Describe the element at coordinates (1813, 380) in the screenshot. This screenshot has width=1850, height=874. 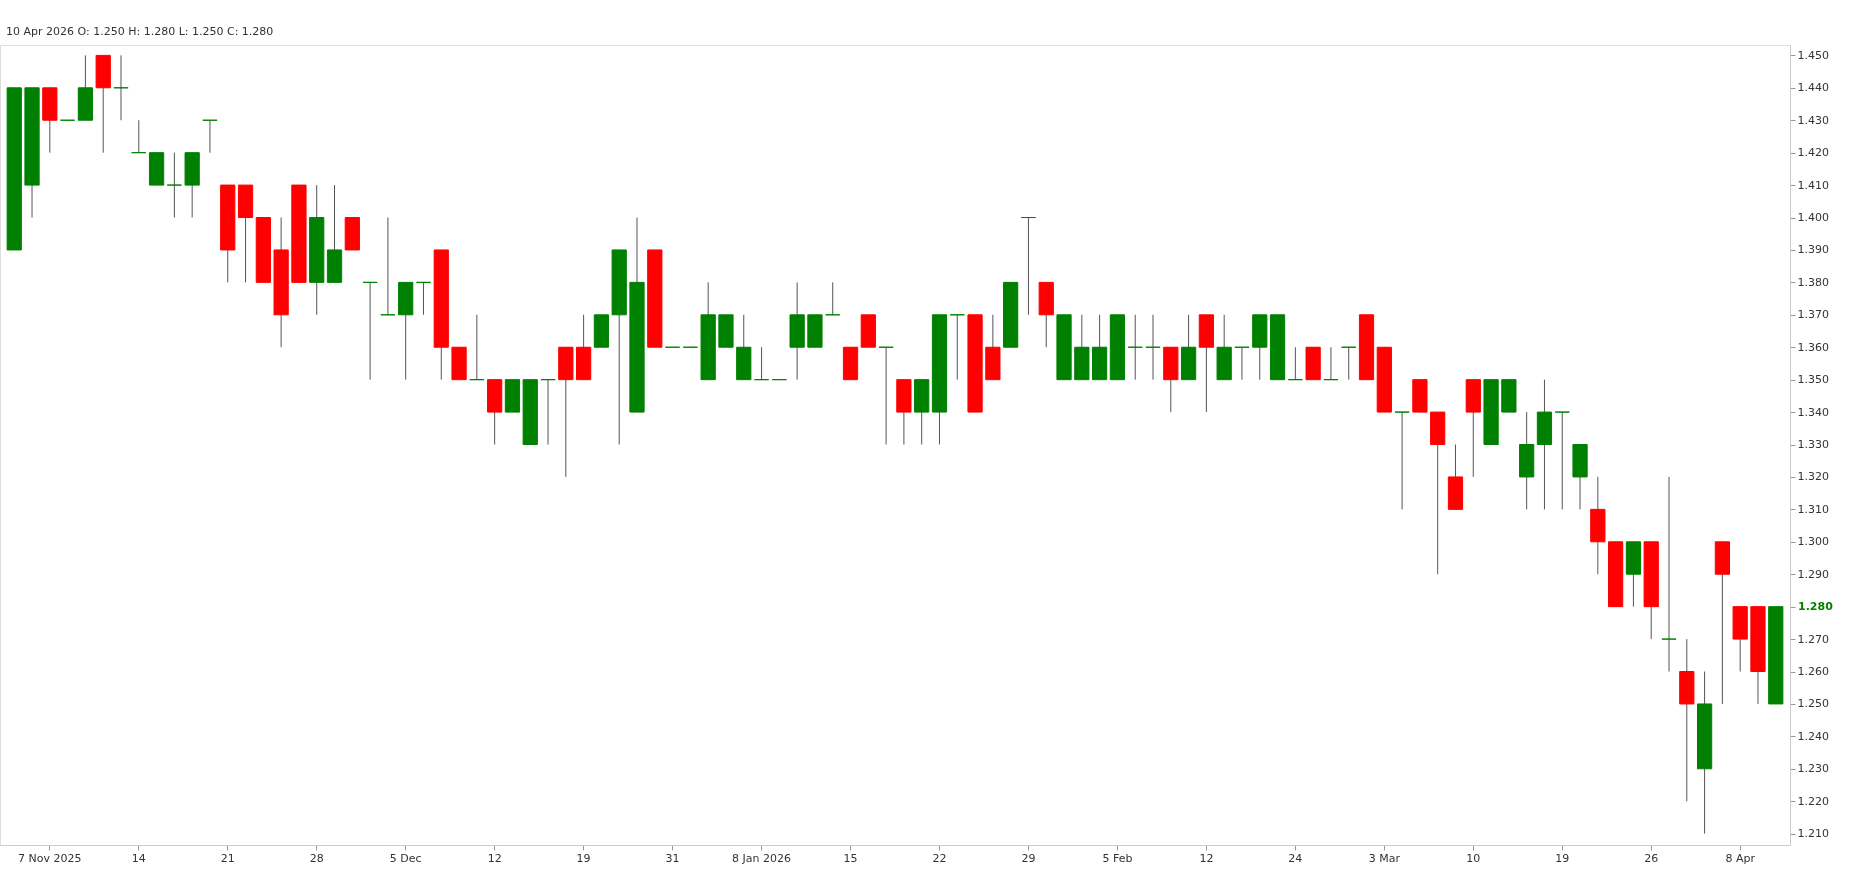
I see `y-tick-label: 1.350` at that location.